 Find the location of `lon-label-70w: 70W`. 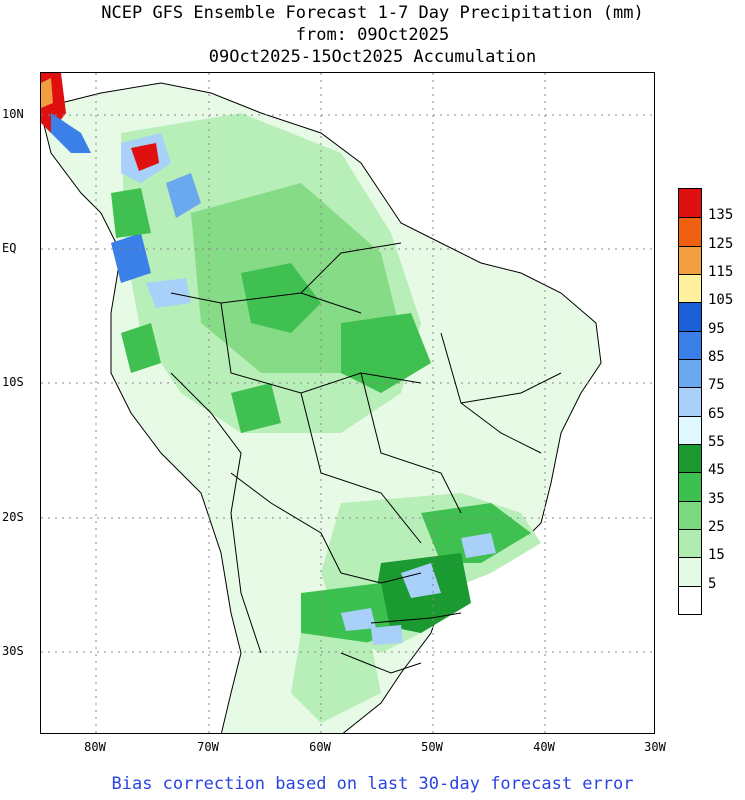

lon-label-70w: 70W is located at coordinates (208, 747).